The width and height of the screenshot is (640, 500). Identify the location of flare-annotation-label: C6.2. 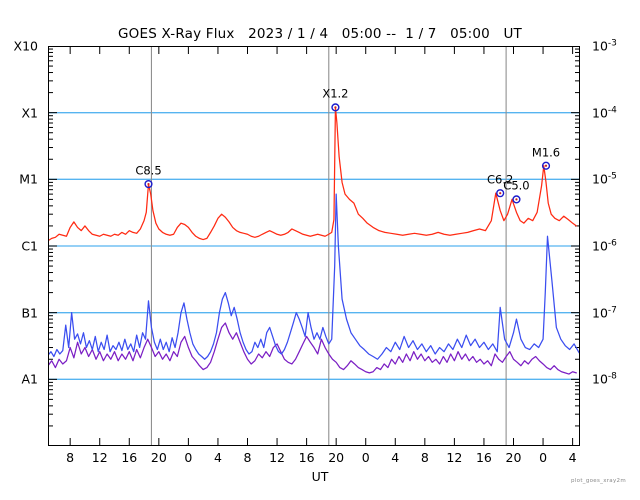
(500, 179).